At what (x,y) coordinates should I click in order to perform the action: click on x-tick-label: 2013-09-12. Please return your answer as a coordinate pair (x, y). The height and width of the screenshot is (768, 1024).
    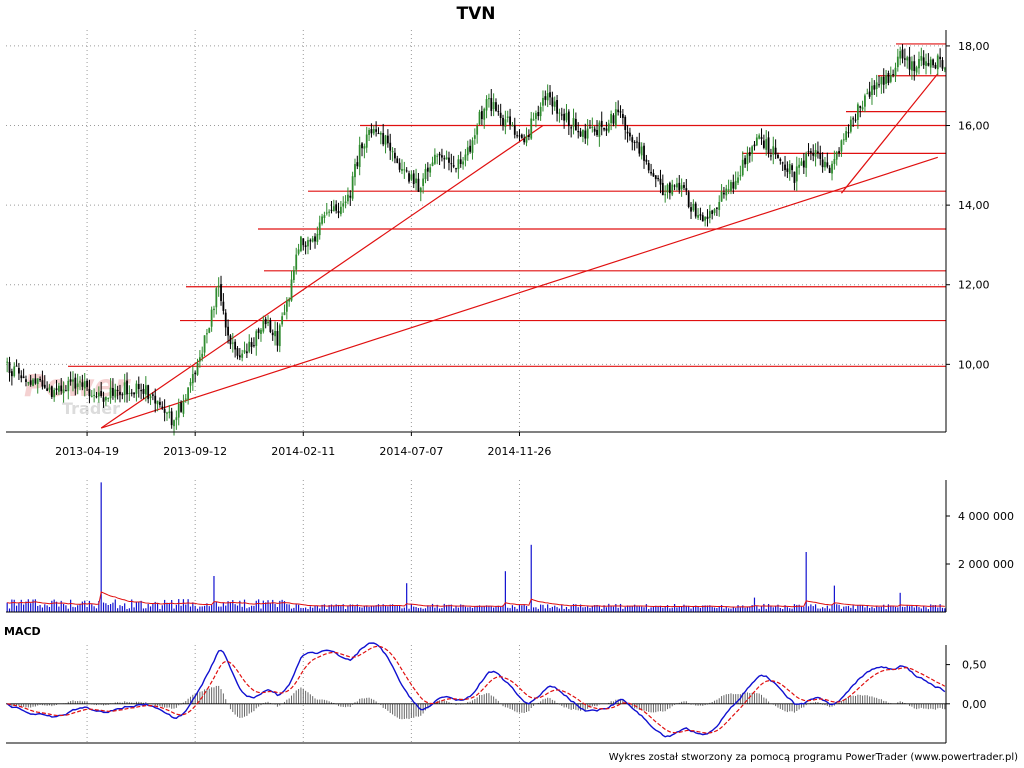
    Looking at the image, I should click on (195, 451).